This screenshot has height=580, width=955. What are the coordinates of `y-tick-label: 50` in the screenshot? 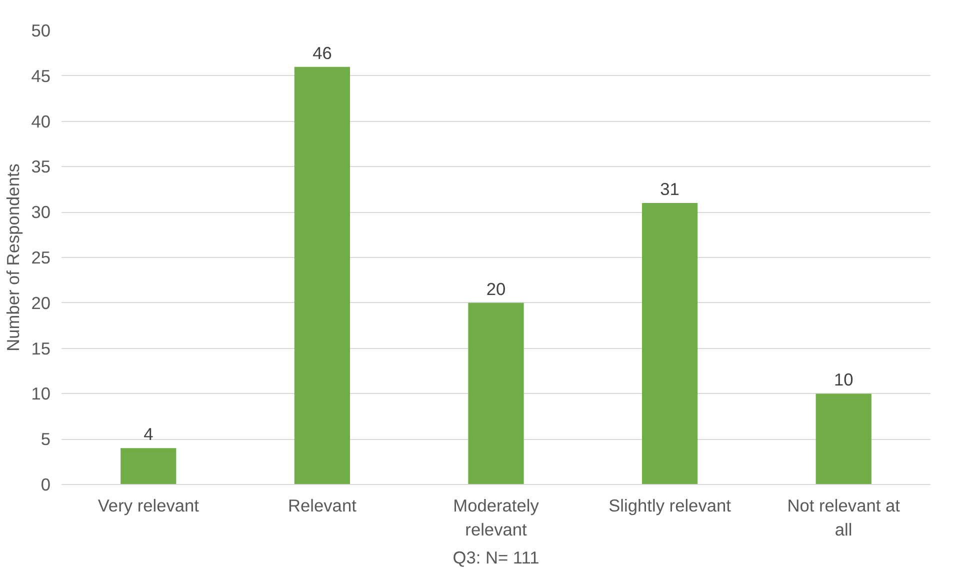 It's located at (41, 30).